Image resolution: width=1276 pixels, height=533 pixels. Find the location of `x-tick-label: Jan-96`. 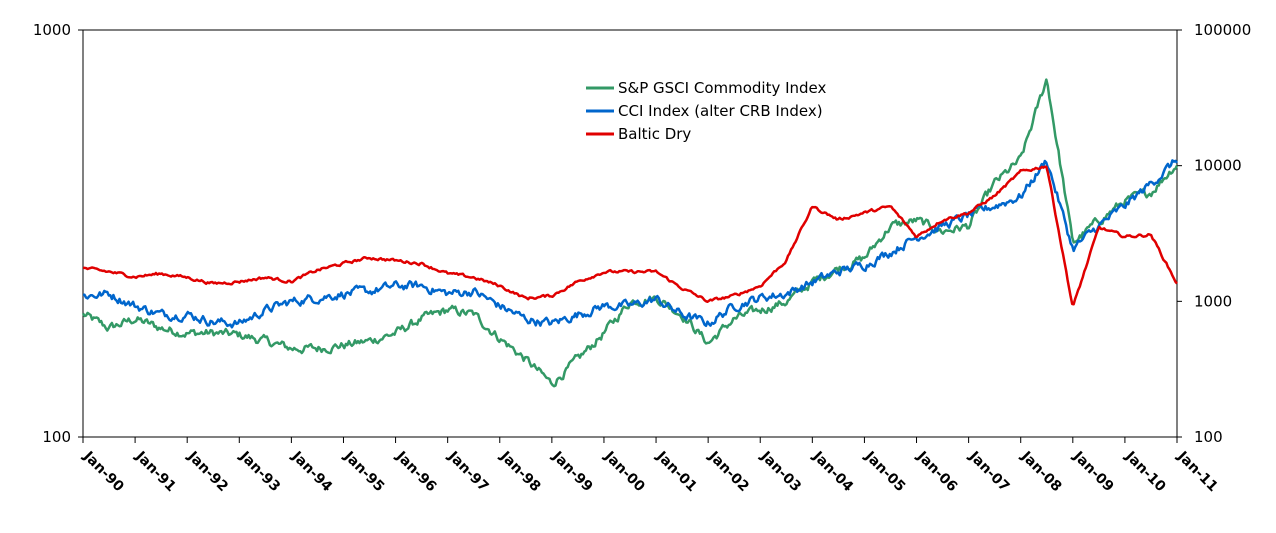

x-tick-label: Jan-96 is located at coordinates (415, 471).